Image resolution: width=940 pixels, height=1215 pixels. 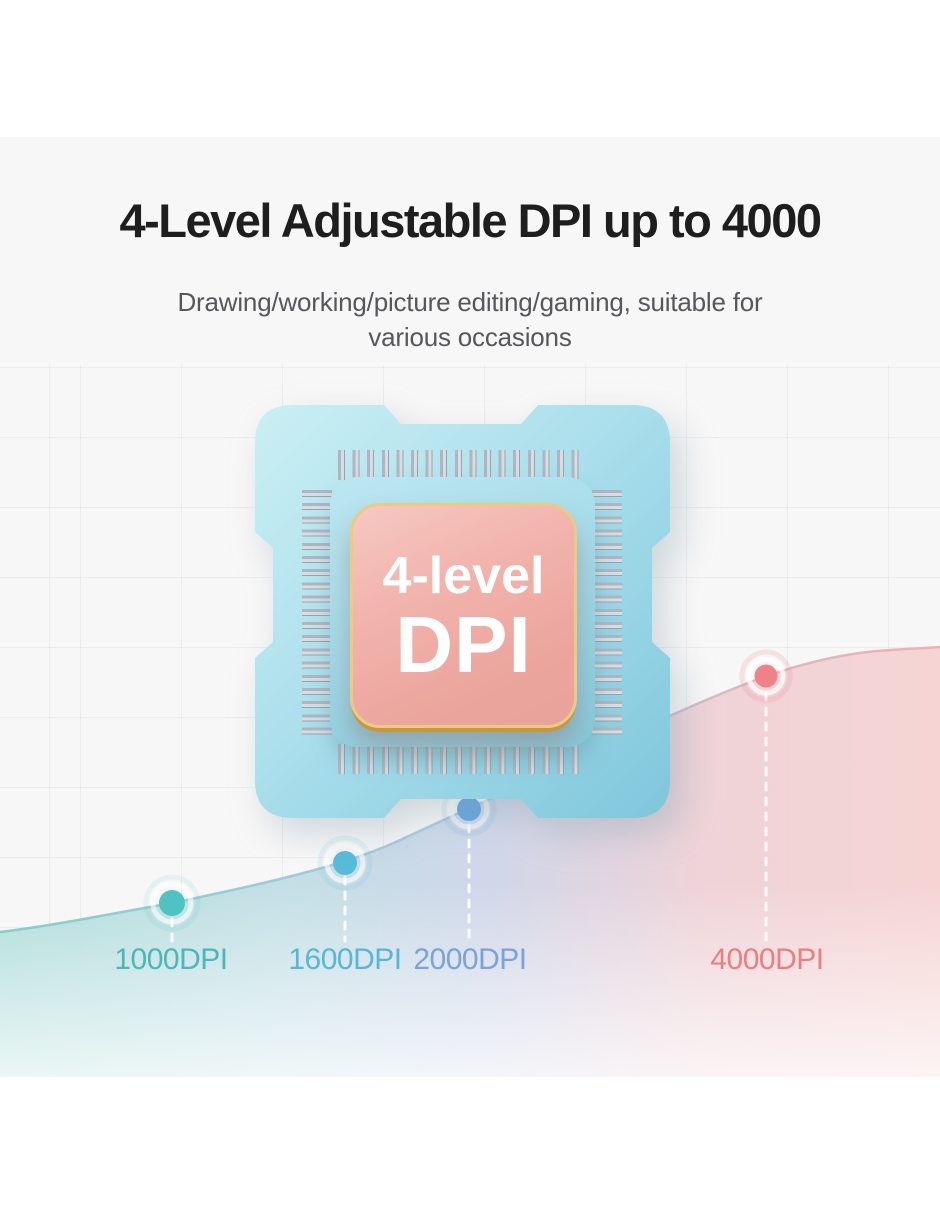 What do you see at coordinates (171, 959) in the screenshot?
I see `label-1000dpi: 1000DPI` at bounding box center [171, 959].